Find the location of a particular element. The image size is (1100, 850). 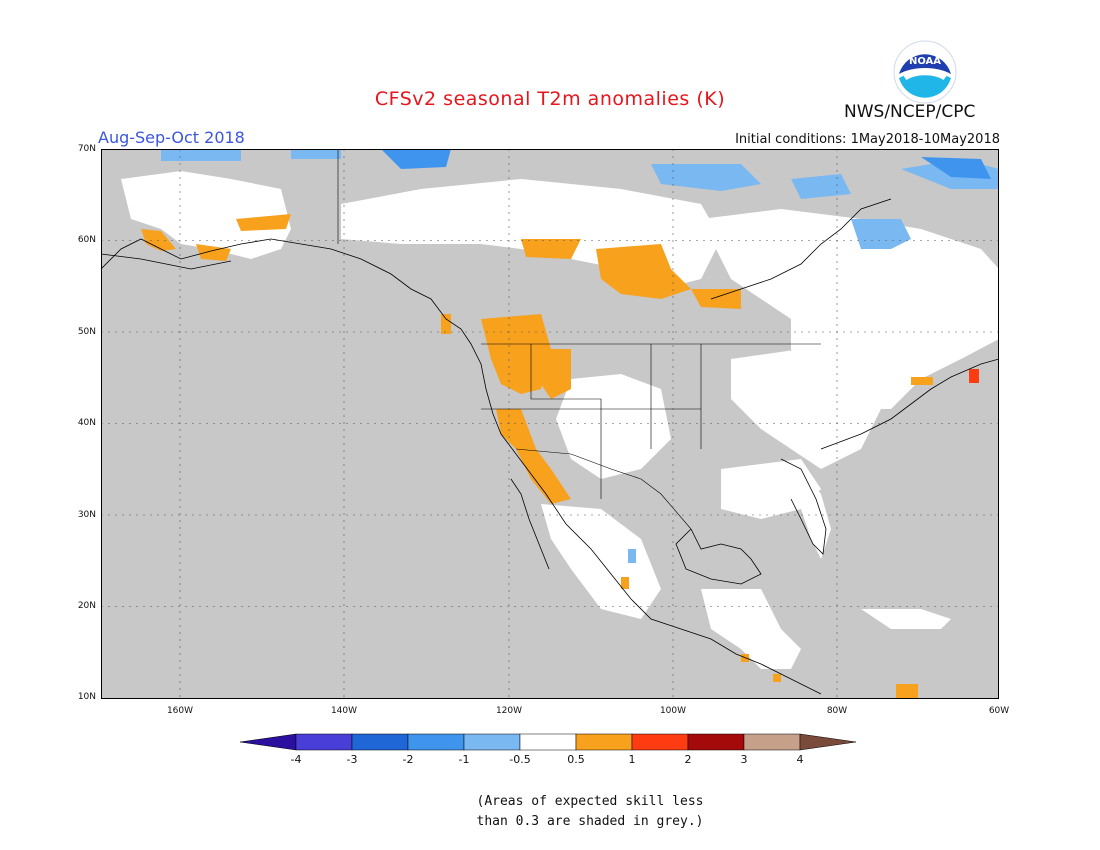

footnote-line-2: than 0.3 are shaded in grey.) is located at coordinates (590, 821).